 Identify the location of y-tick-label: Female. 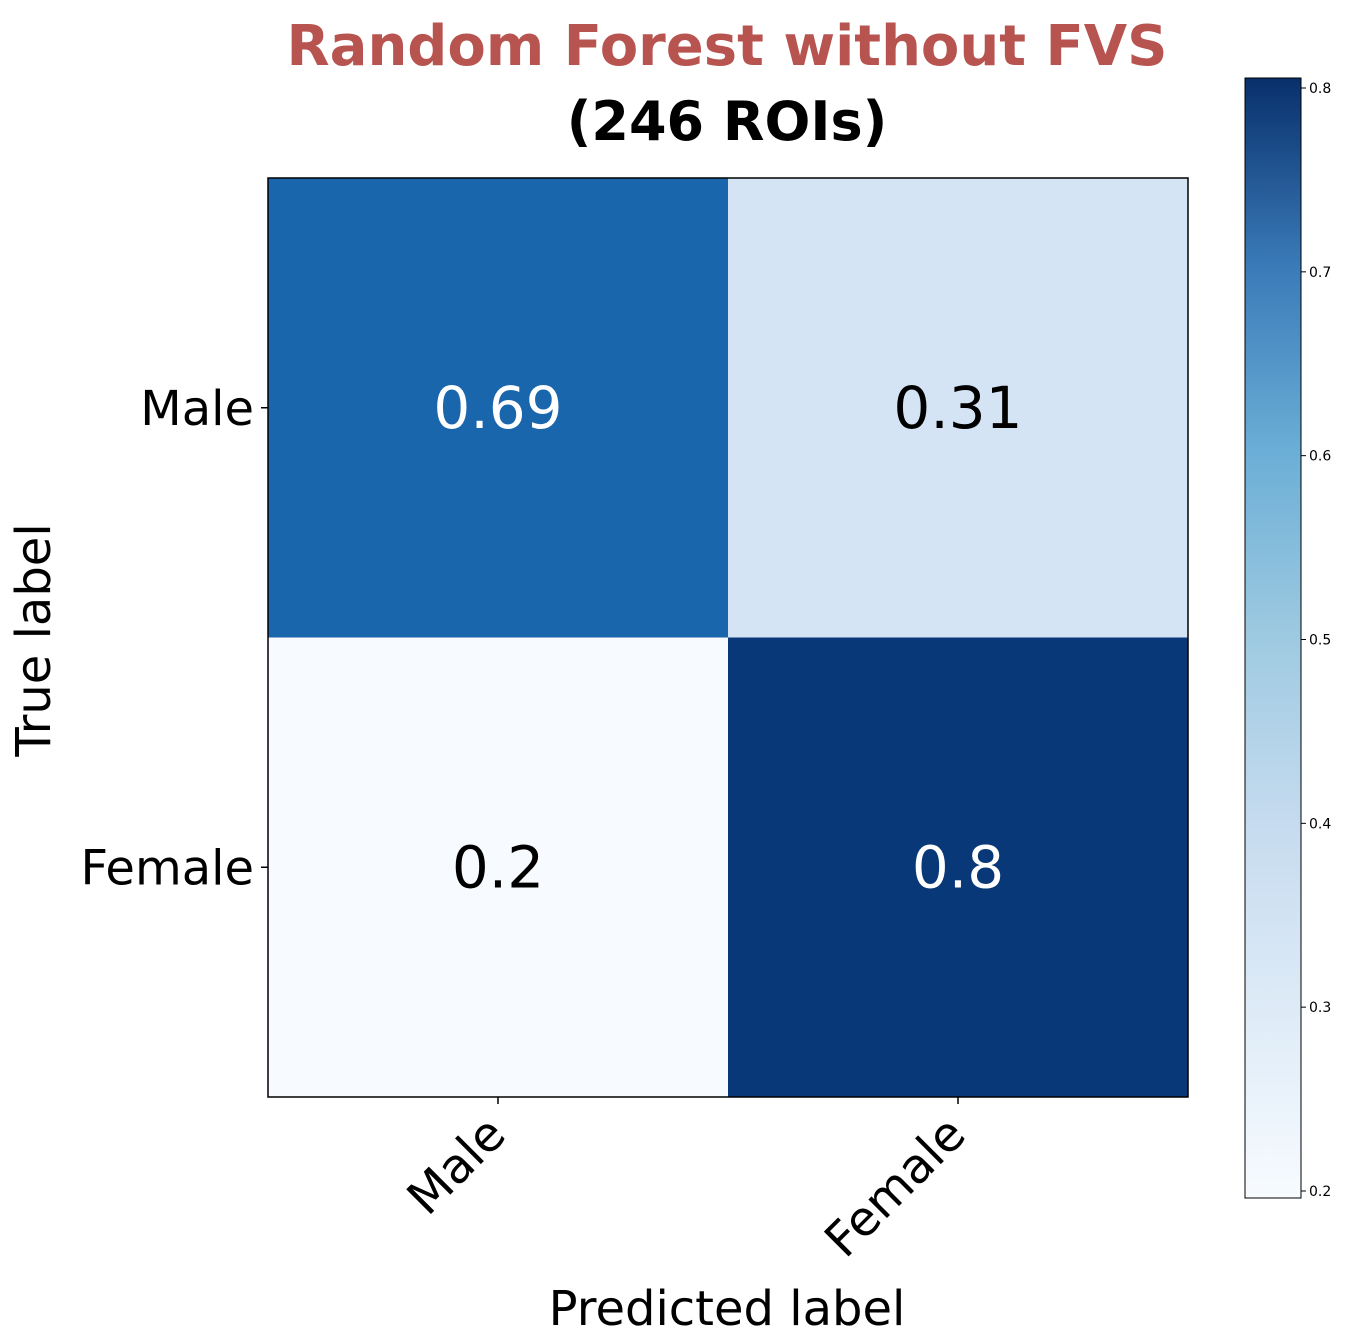
(167, 868).